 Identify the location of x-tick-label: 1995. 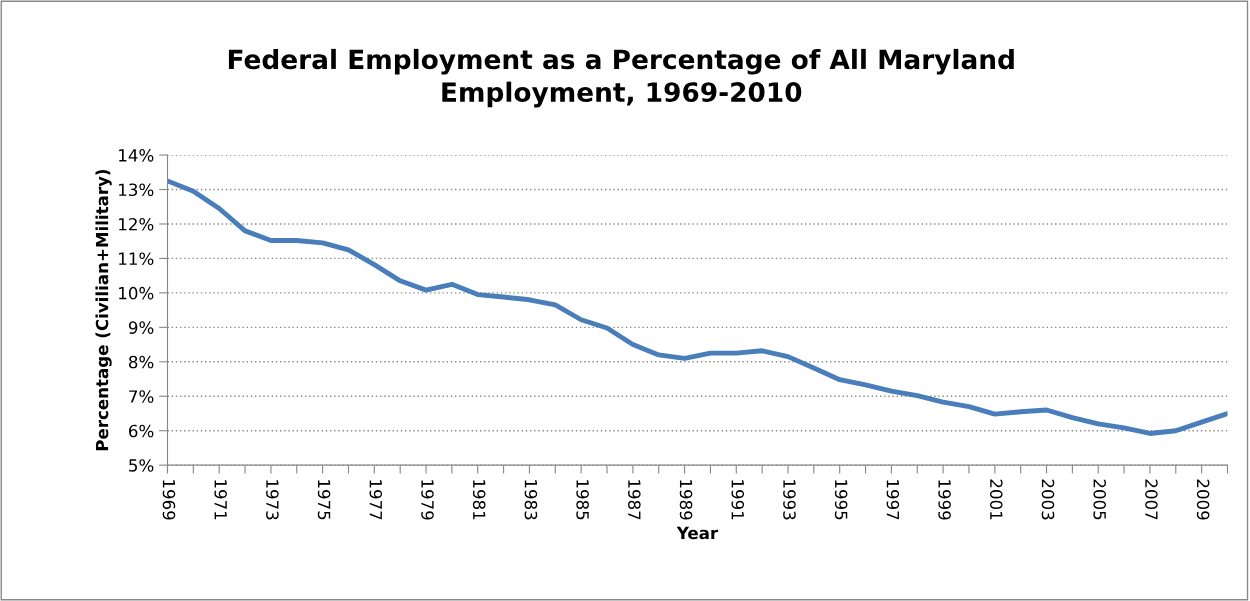
(841, 500).